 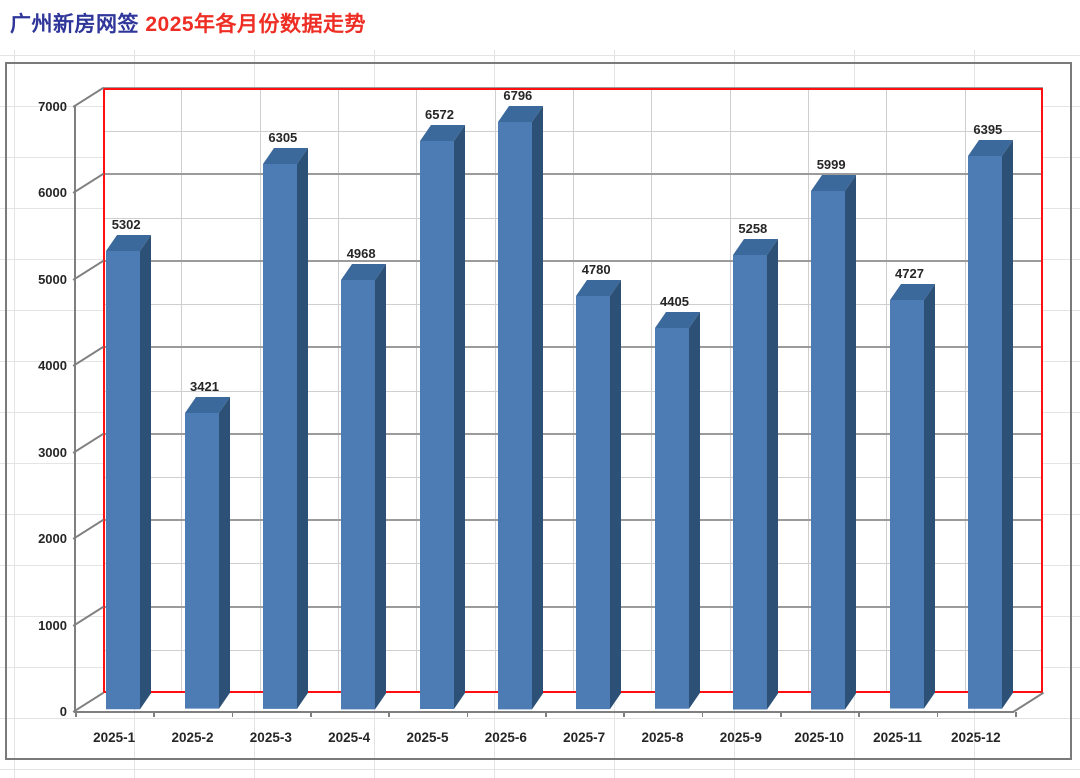 I want to click on x-axis-label: 2025-11, so click(x=897, y=737).